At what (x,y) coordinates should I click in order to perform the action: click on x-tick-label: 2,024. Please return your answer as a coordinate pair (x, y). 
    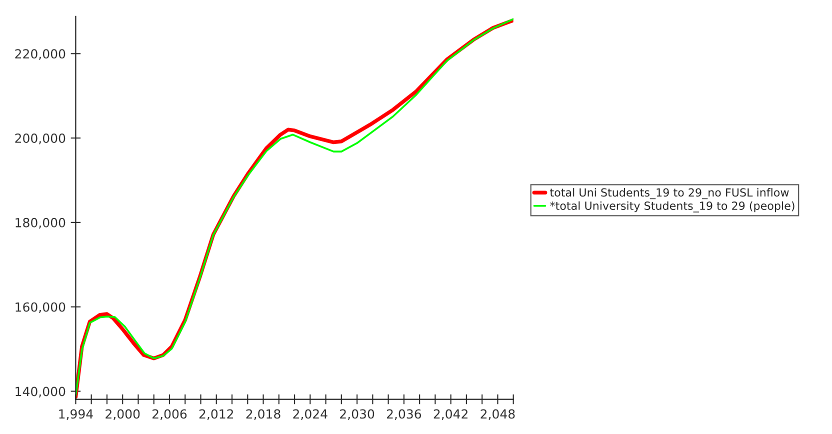
    Looking at the image, I should click on (310, 414).